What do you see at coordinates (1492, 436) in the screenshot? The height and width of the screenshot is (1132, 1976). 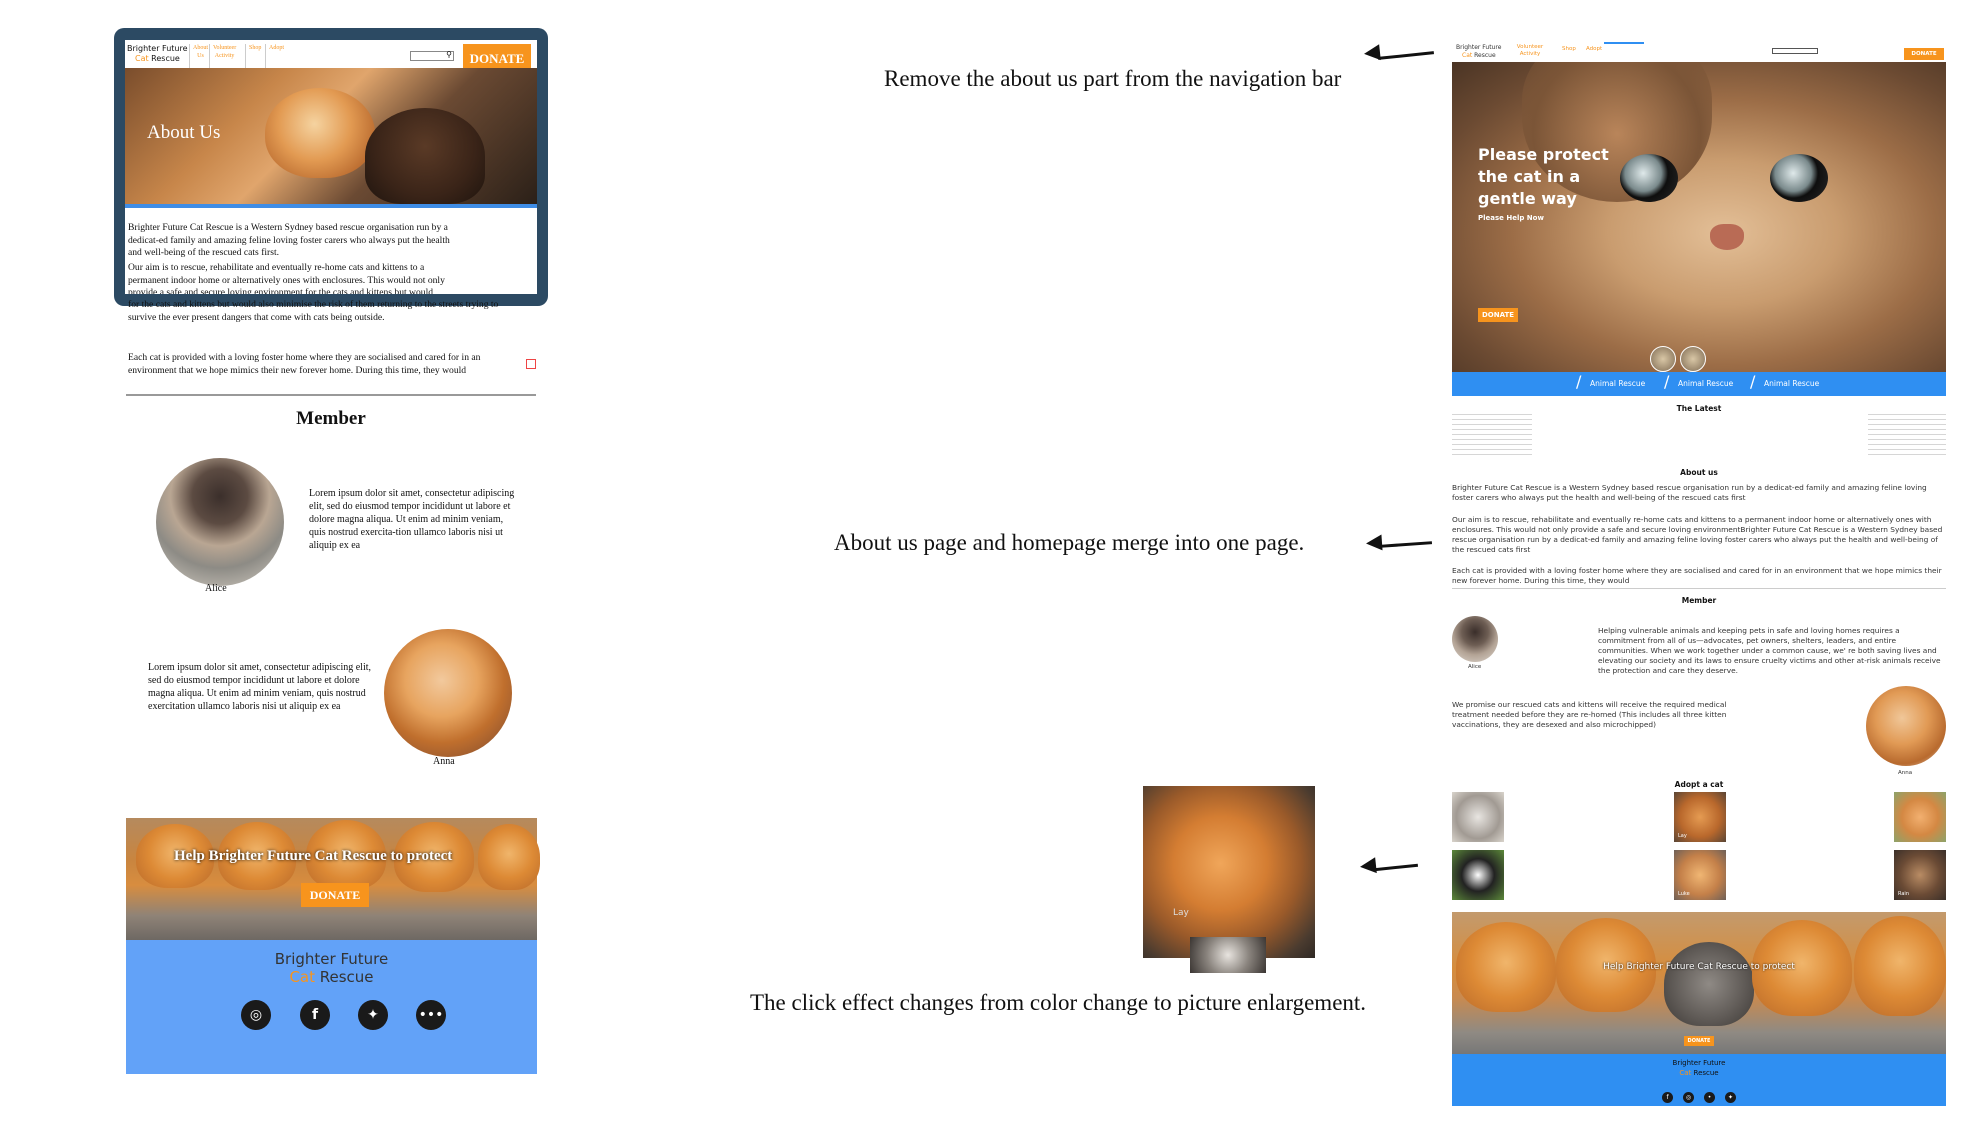 I see `latest-news-item-left` at bounding box center [1492, 436].